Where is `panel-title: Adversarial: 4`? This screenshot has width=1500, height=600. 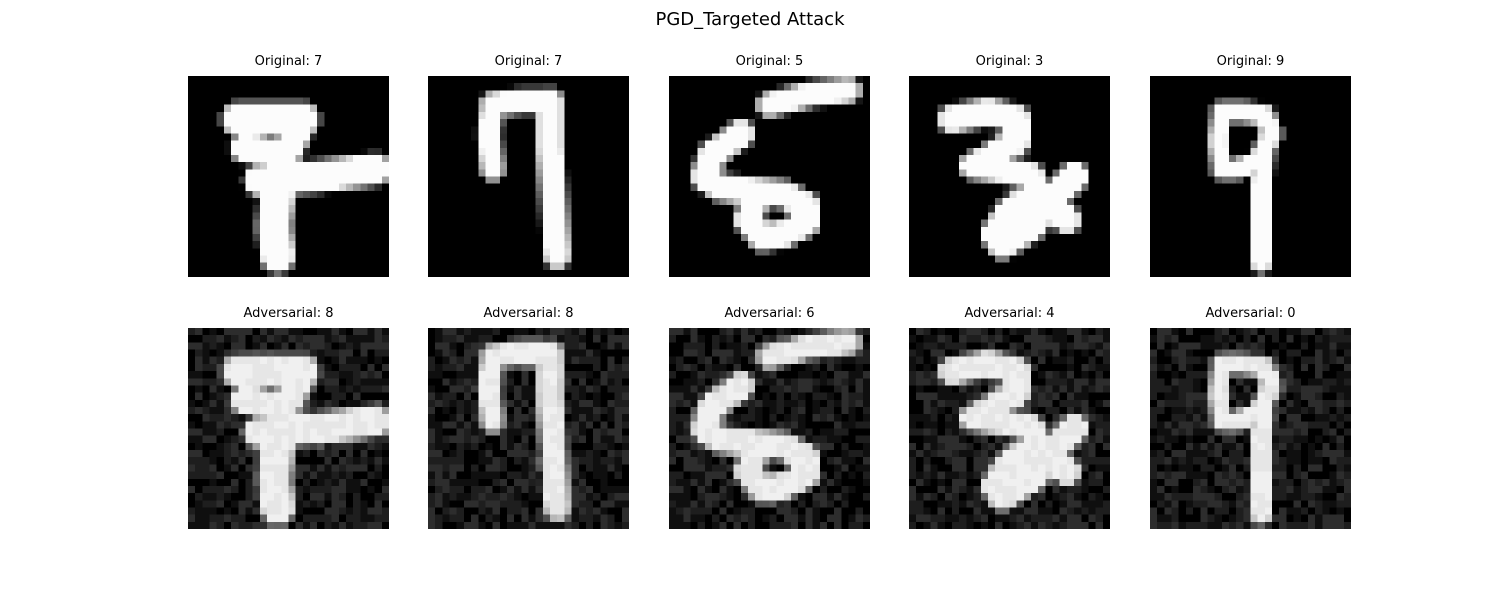
panel-title: Adversarial: 4 is located at coordinates (1009, 313).